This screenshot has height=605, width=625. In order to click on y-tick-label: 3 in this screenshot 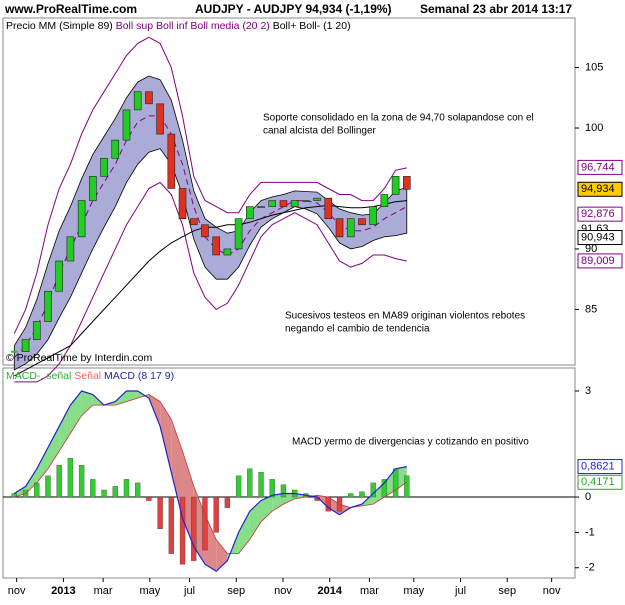, I will do `click(588, 391)`.